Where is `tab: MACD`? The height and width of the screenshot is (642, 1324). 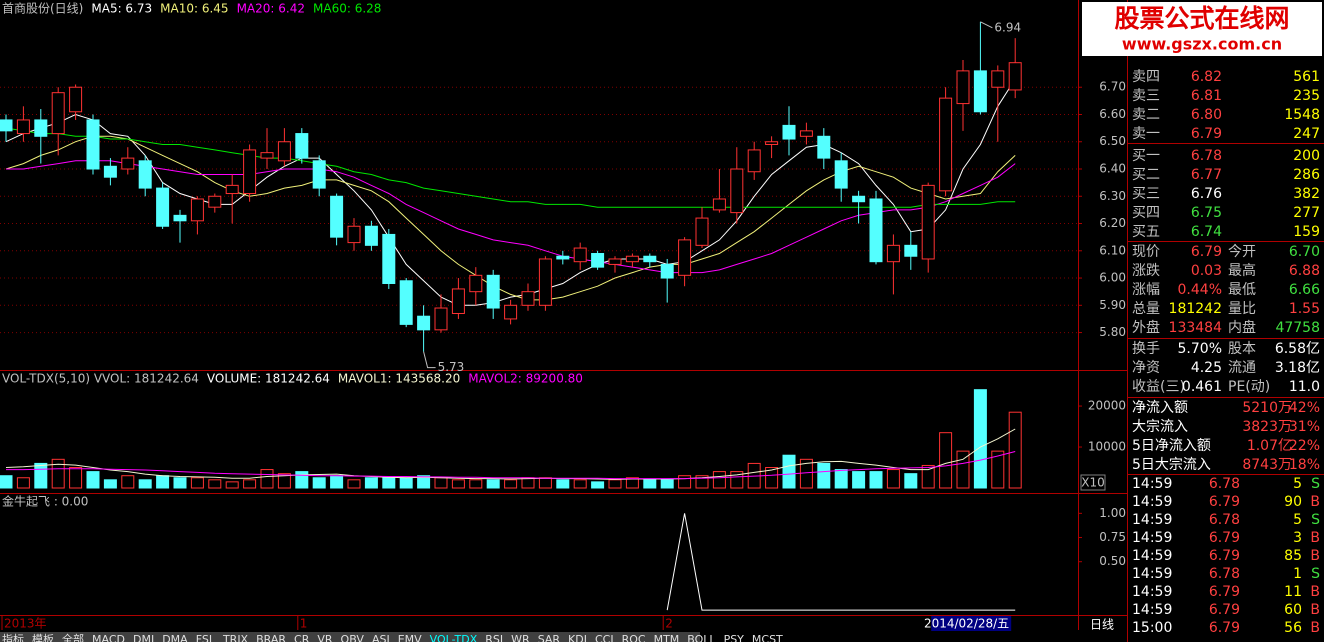
tab: MACD is located at coordinates (108, 637).